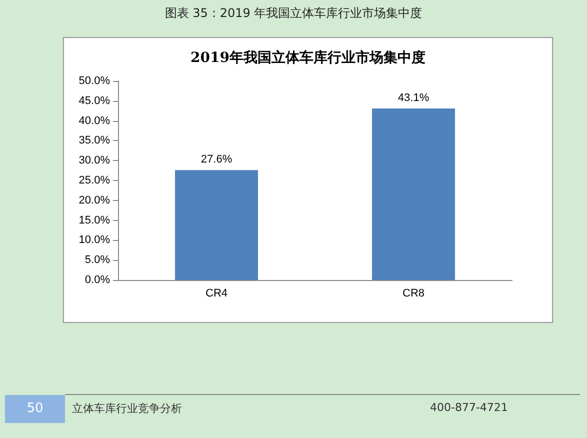 The height and width of the screenshot is (438, 587). Describe the element at coordinates (127, 408) in the screenshot. I see `text: 立体车库行业竞争分析` at that location.